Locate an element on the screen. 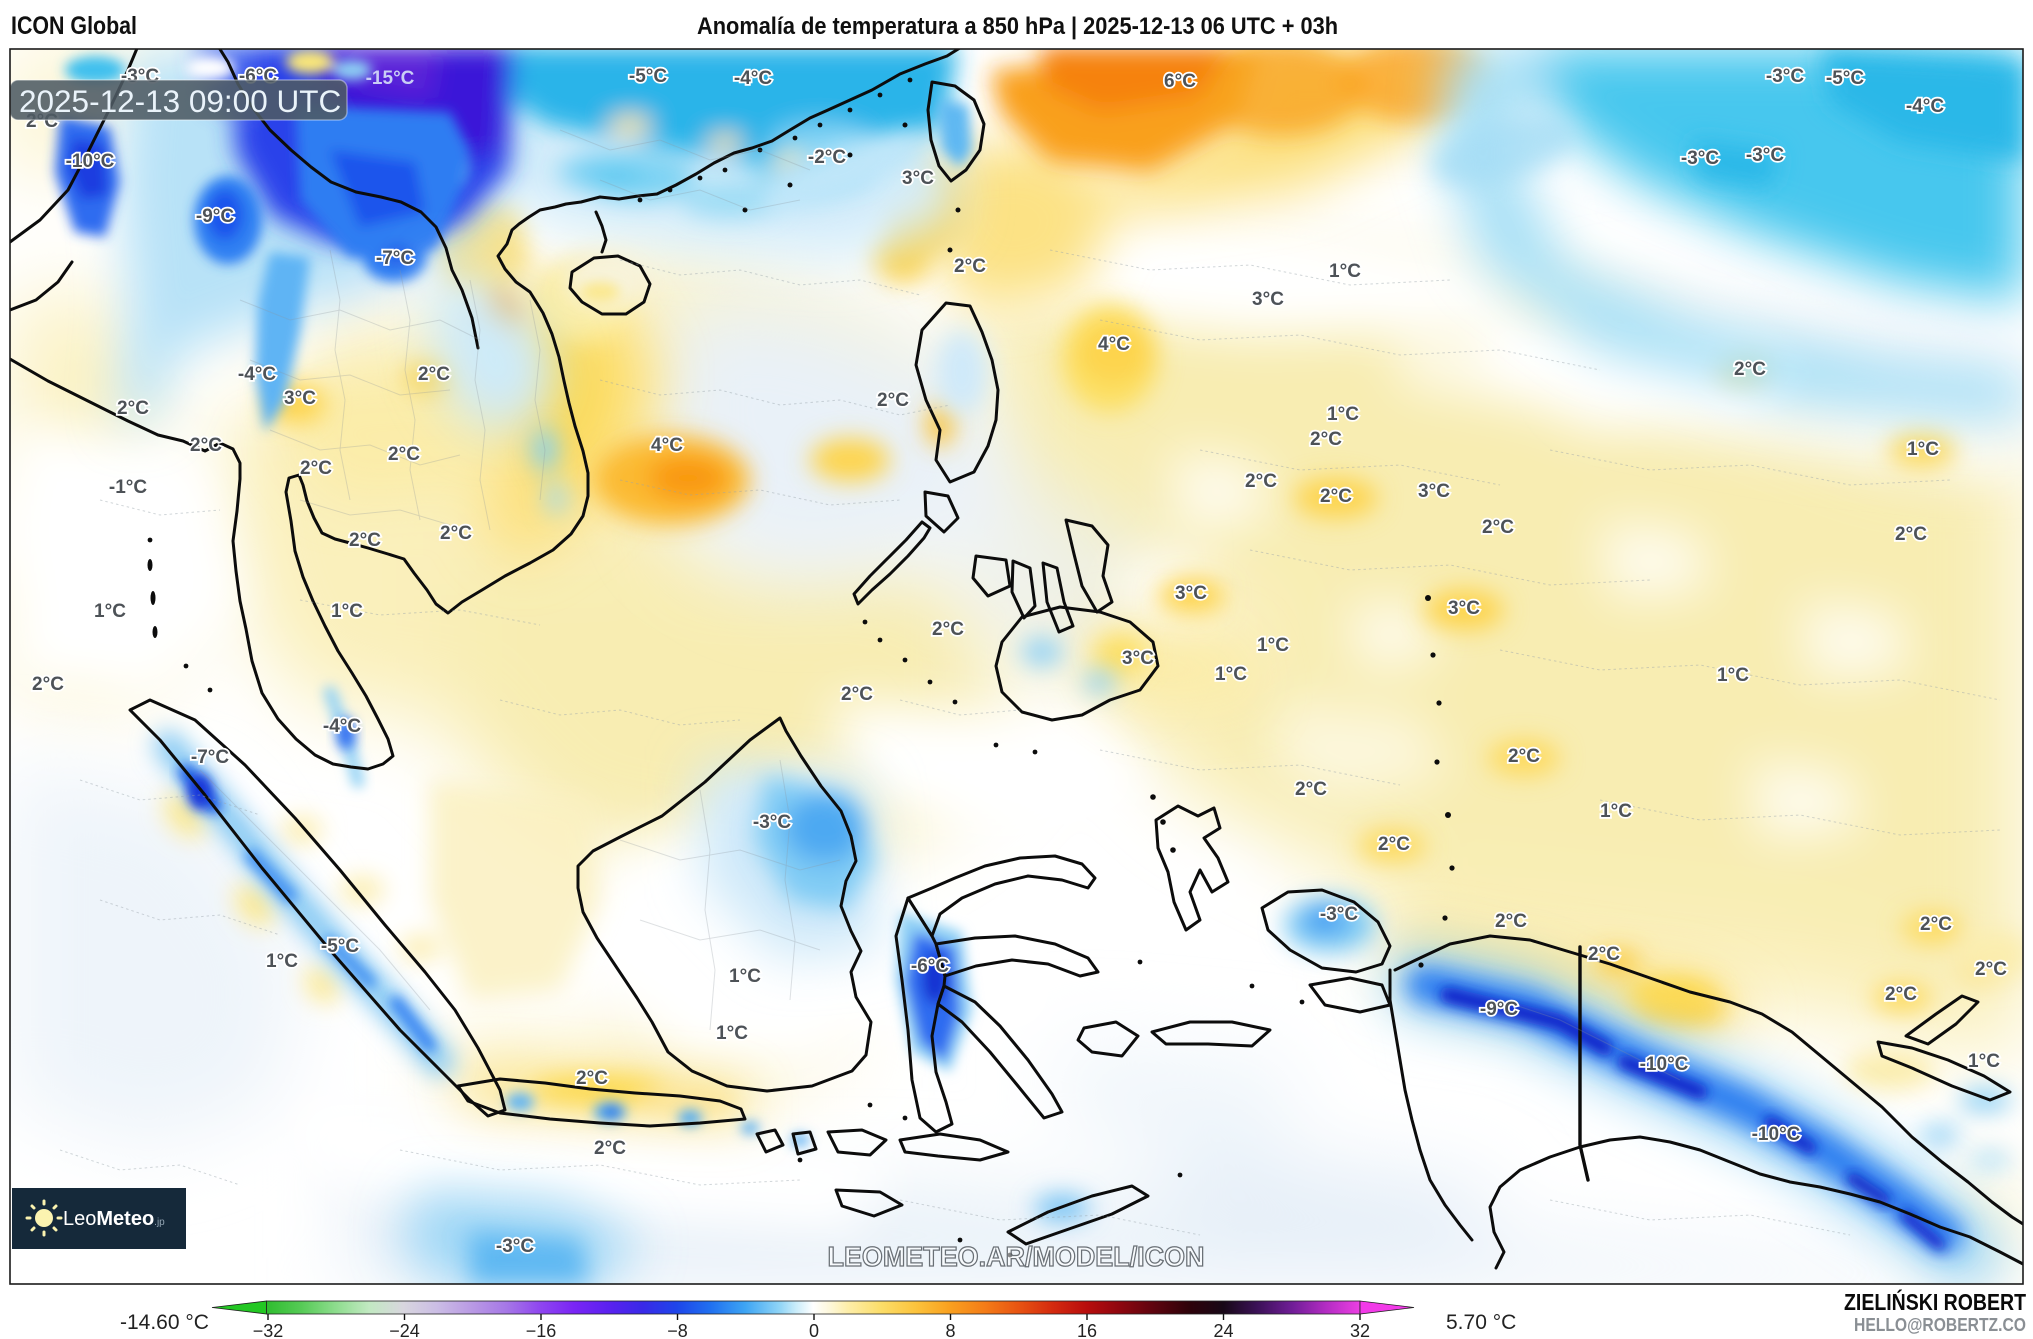 The width and height of the screenshot is (2033, 1339). svg-text: −24 is located at coordinates (404, 1330).